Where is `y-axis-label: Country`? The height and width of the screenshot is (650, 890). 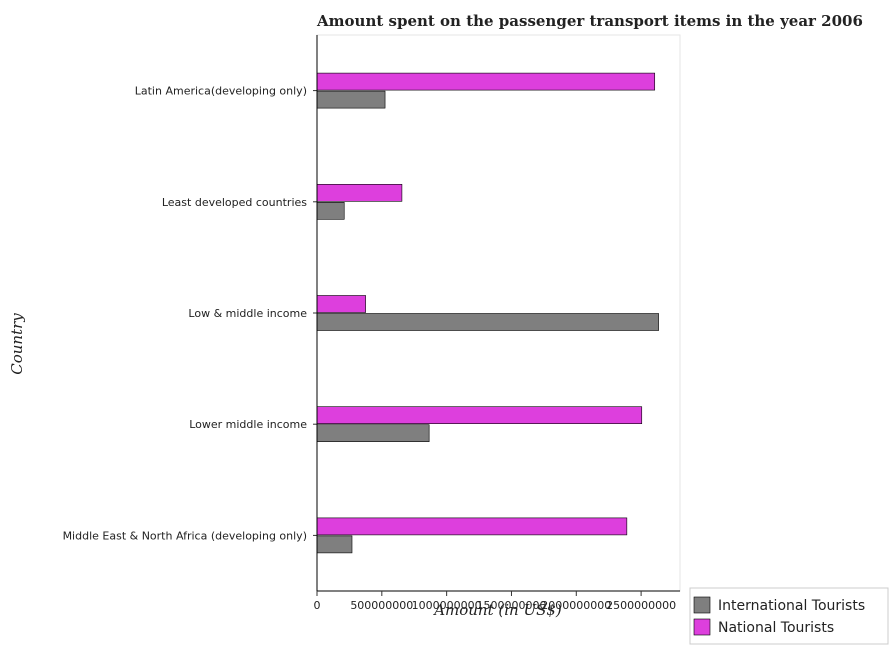 y-axis-label: Country is located at coordinates (17, 344).